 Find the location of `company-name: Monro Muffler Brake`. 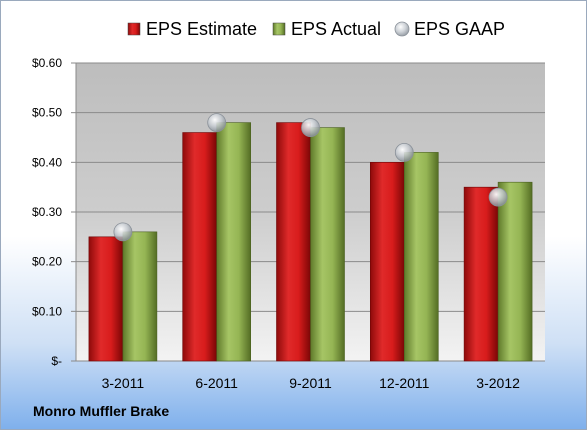

company-name: Monro Muffler Brake is located at coordinates (101, 411).